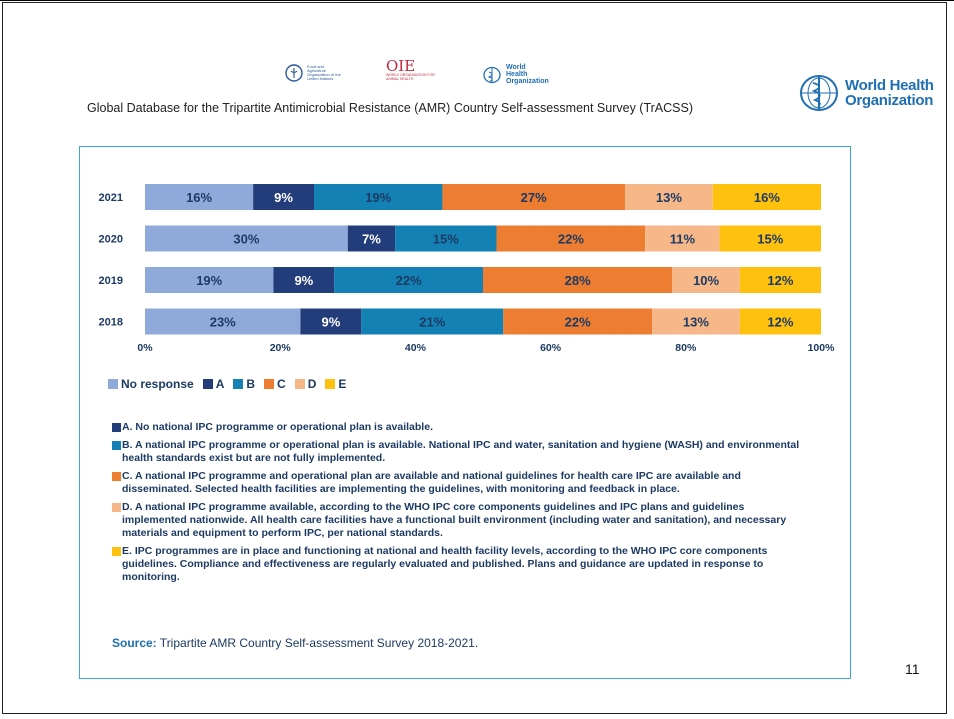 The image size is (954, 719). I want to click on who-small-logo-text: World Health Organization, so click(527, 74).